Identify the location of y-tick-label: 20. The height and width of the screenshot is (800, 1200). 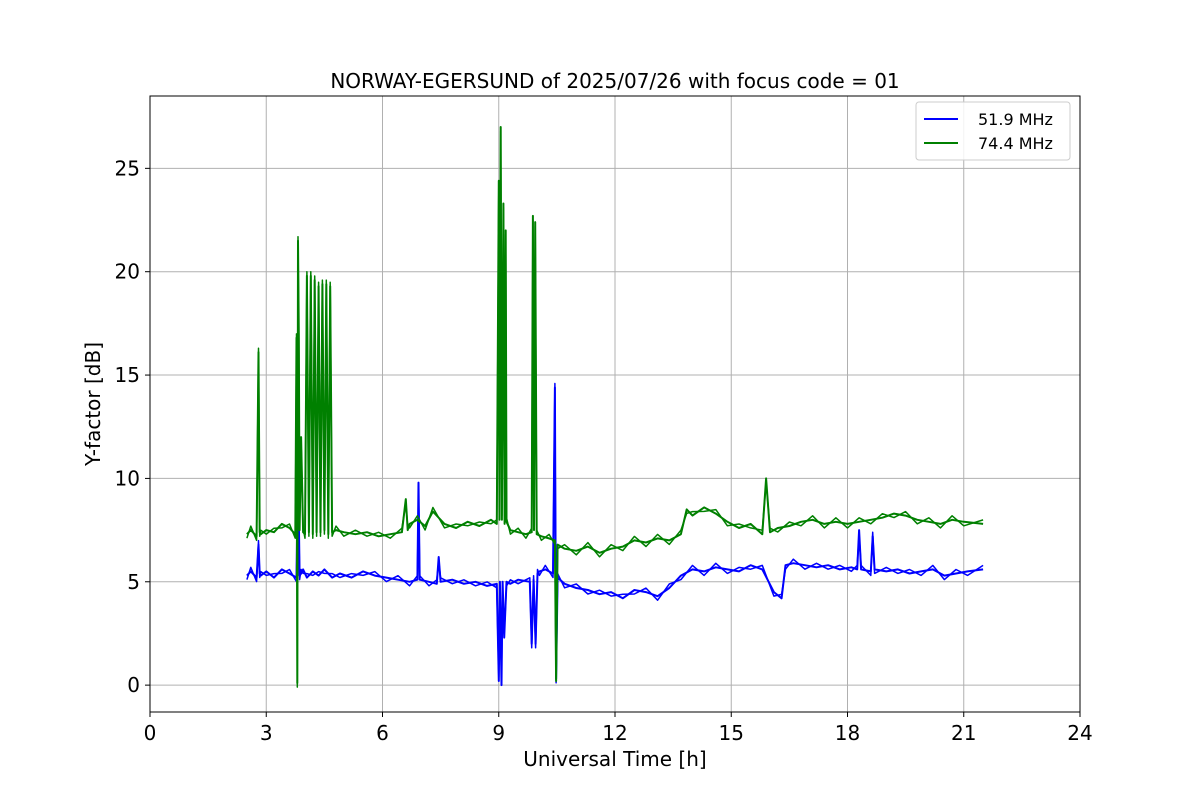
(127, 272).